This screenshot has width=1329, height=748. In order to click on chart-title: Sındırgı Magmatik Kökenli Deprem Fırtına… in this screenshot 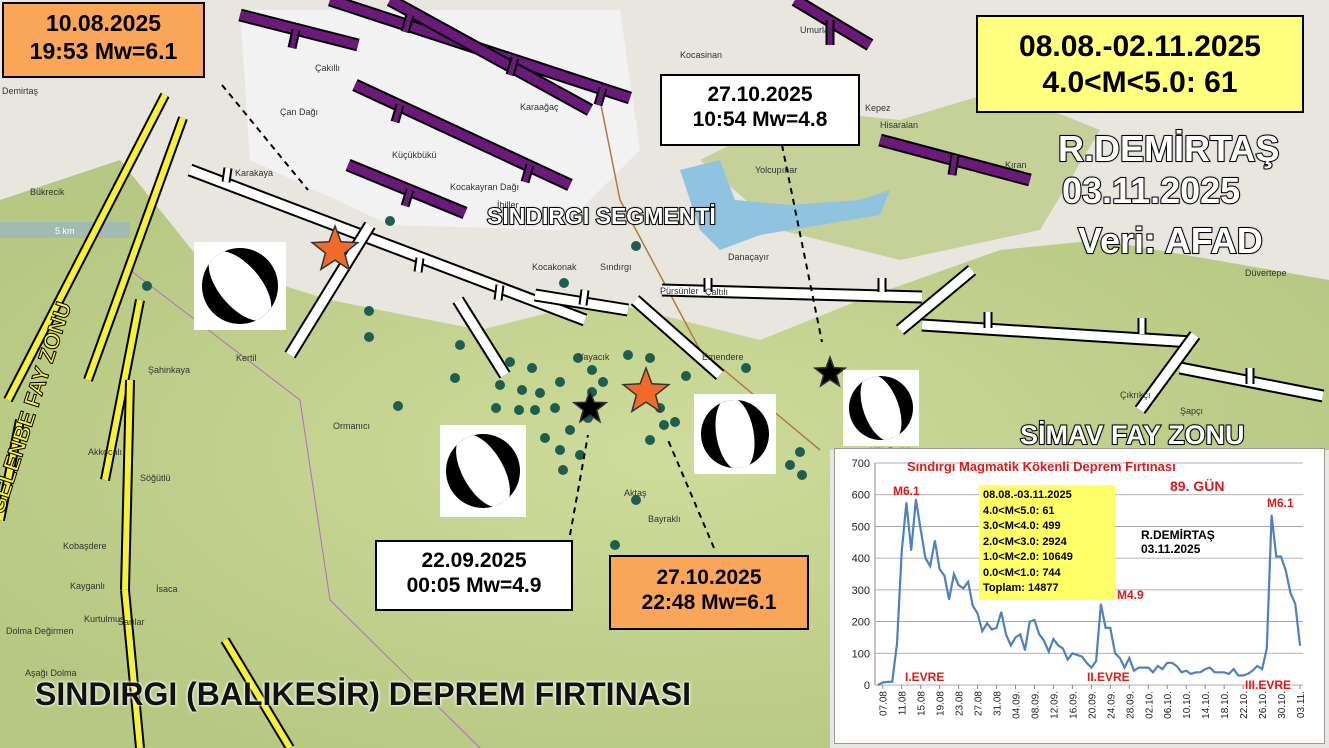, I will do `click(1041, 466)`.